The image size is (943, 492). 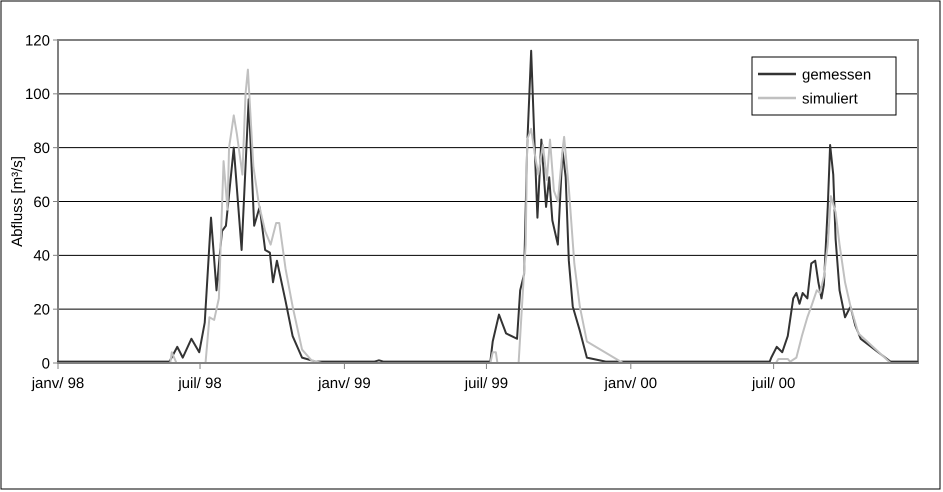 I want to click on y-tick-label: 80, so click(x=41, y=148).